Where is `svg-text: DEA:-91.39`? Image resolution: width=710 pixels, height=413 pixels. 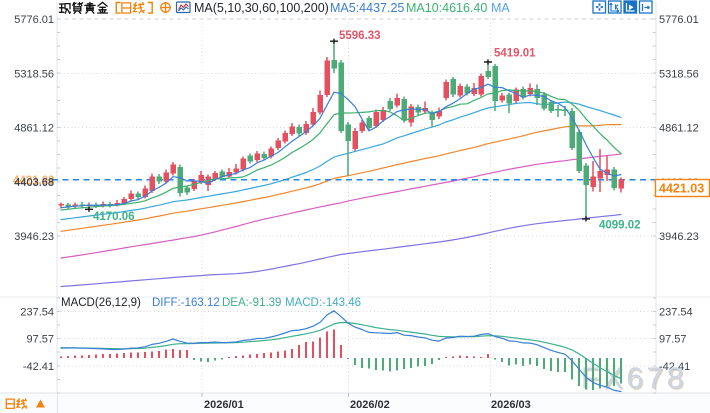 svg-text: DEA:-91.39 is located at coordinates (251, 303).